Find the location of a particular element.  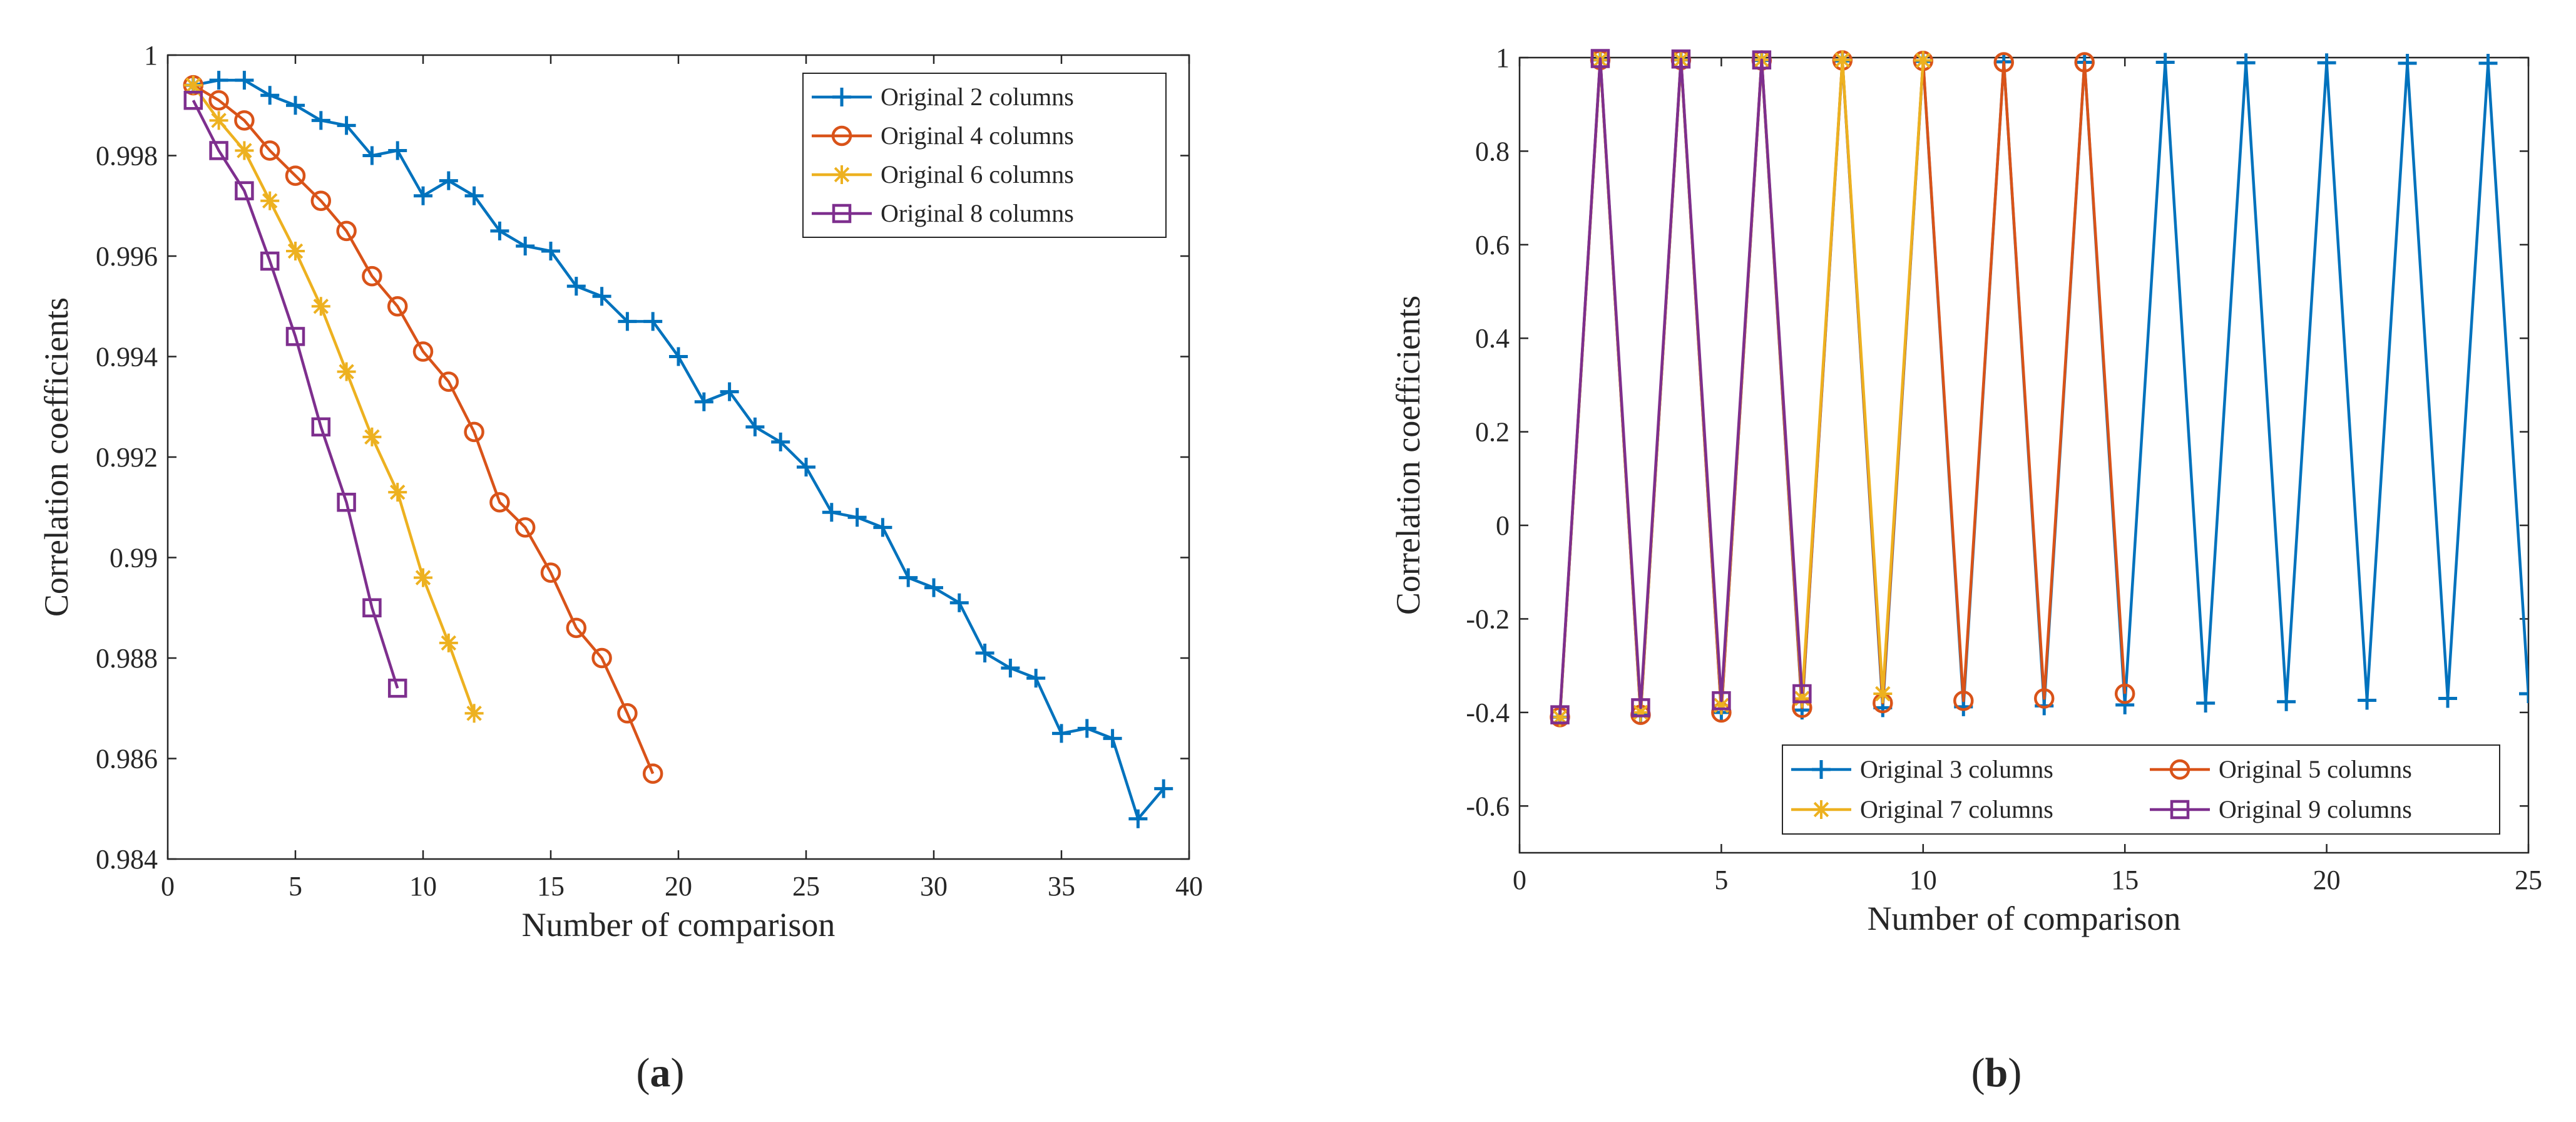

y-tick-label-b: 0.6 is located at coordinates (1492, 245).